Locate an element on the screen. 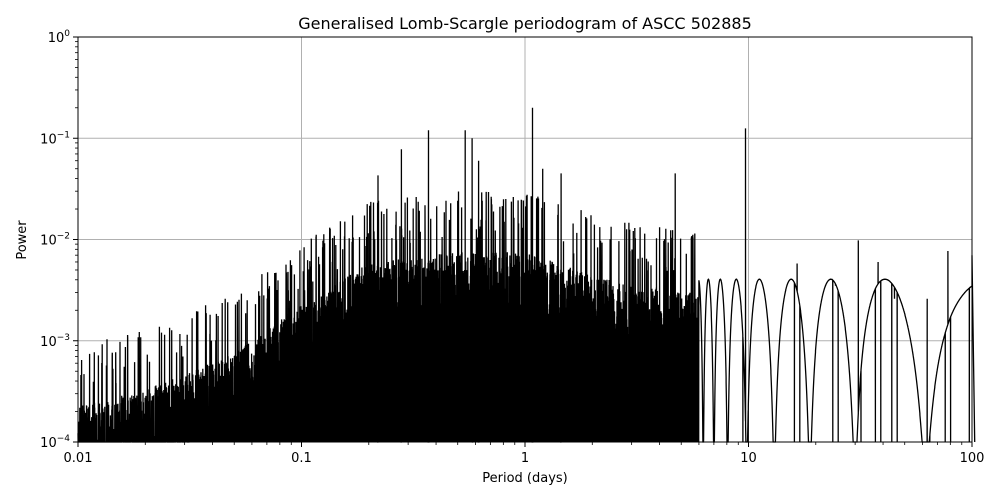 The image size is (1000, 500). y-tick-label: 10⁻² is located at coordinates (55, 240).